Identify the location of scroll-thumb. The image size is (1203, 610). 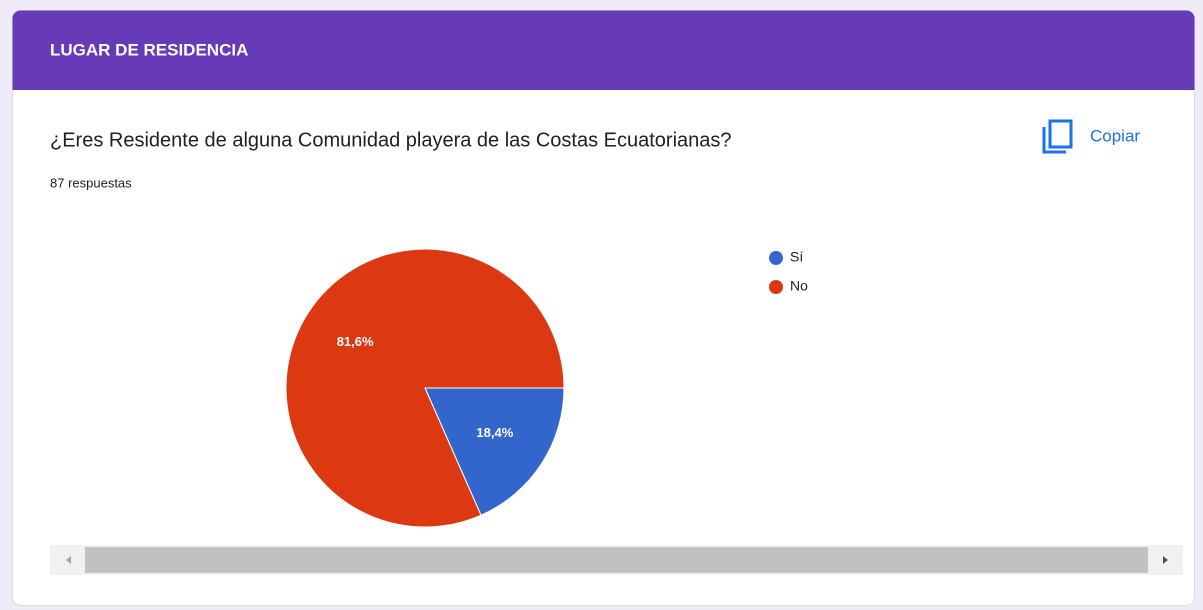
(616, 560).